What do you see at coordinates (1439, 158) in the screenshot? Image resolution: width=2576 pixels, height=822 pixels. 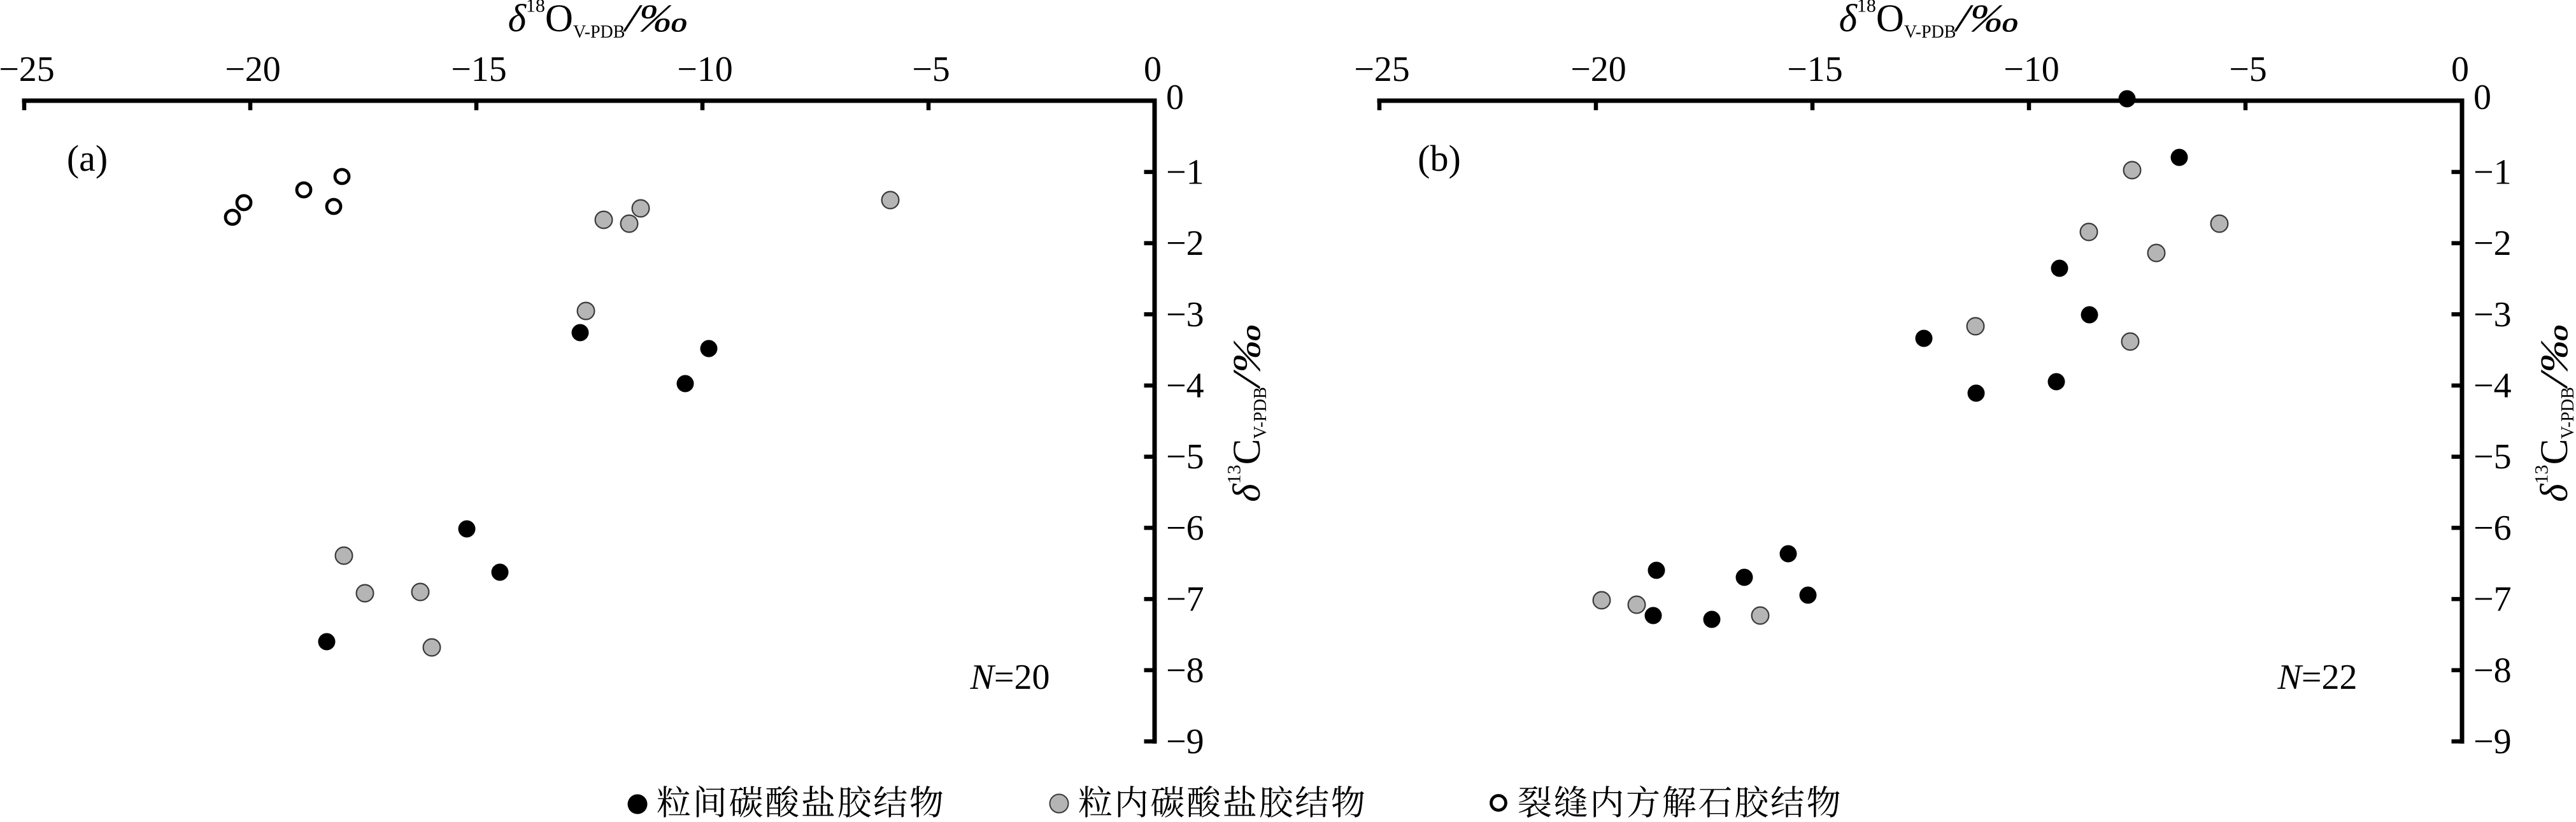 I see `svg-text: (b)` at bounding box center [1439, 158].